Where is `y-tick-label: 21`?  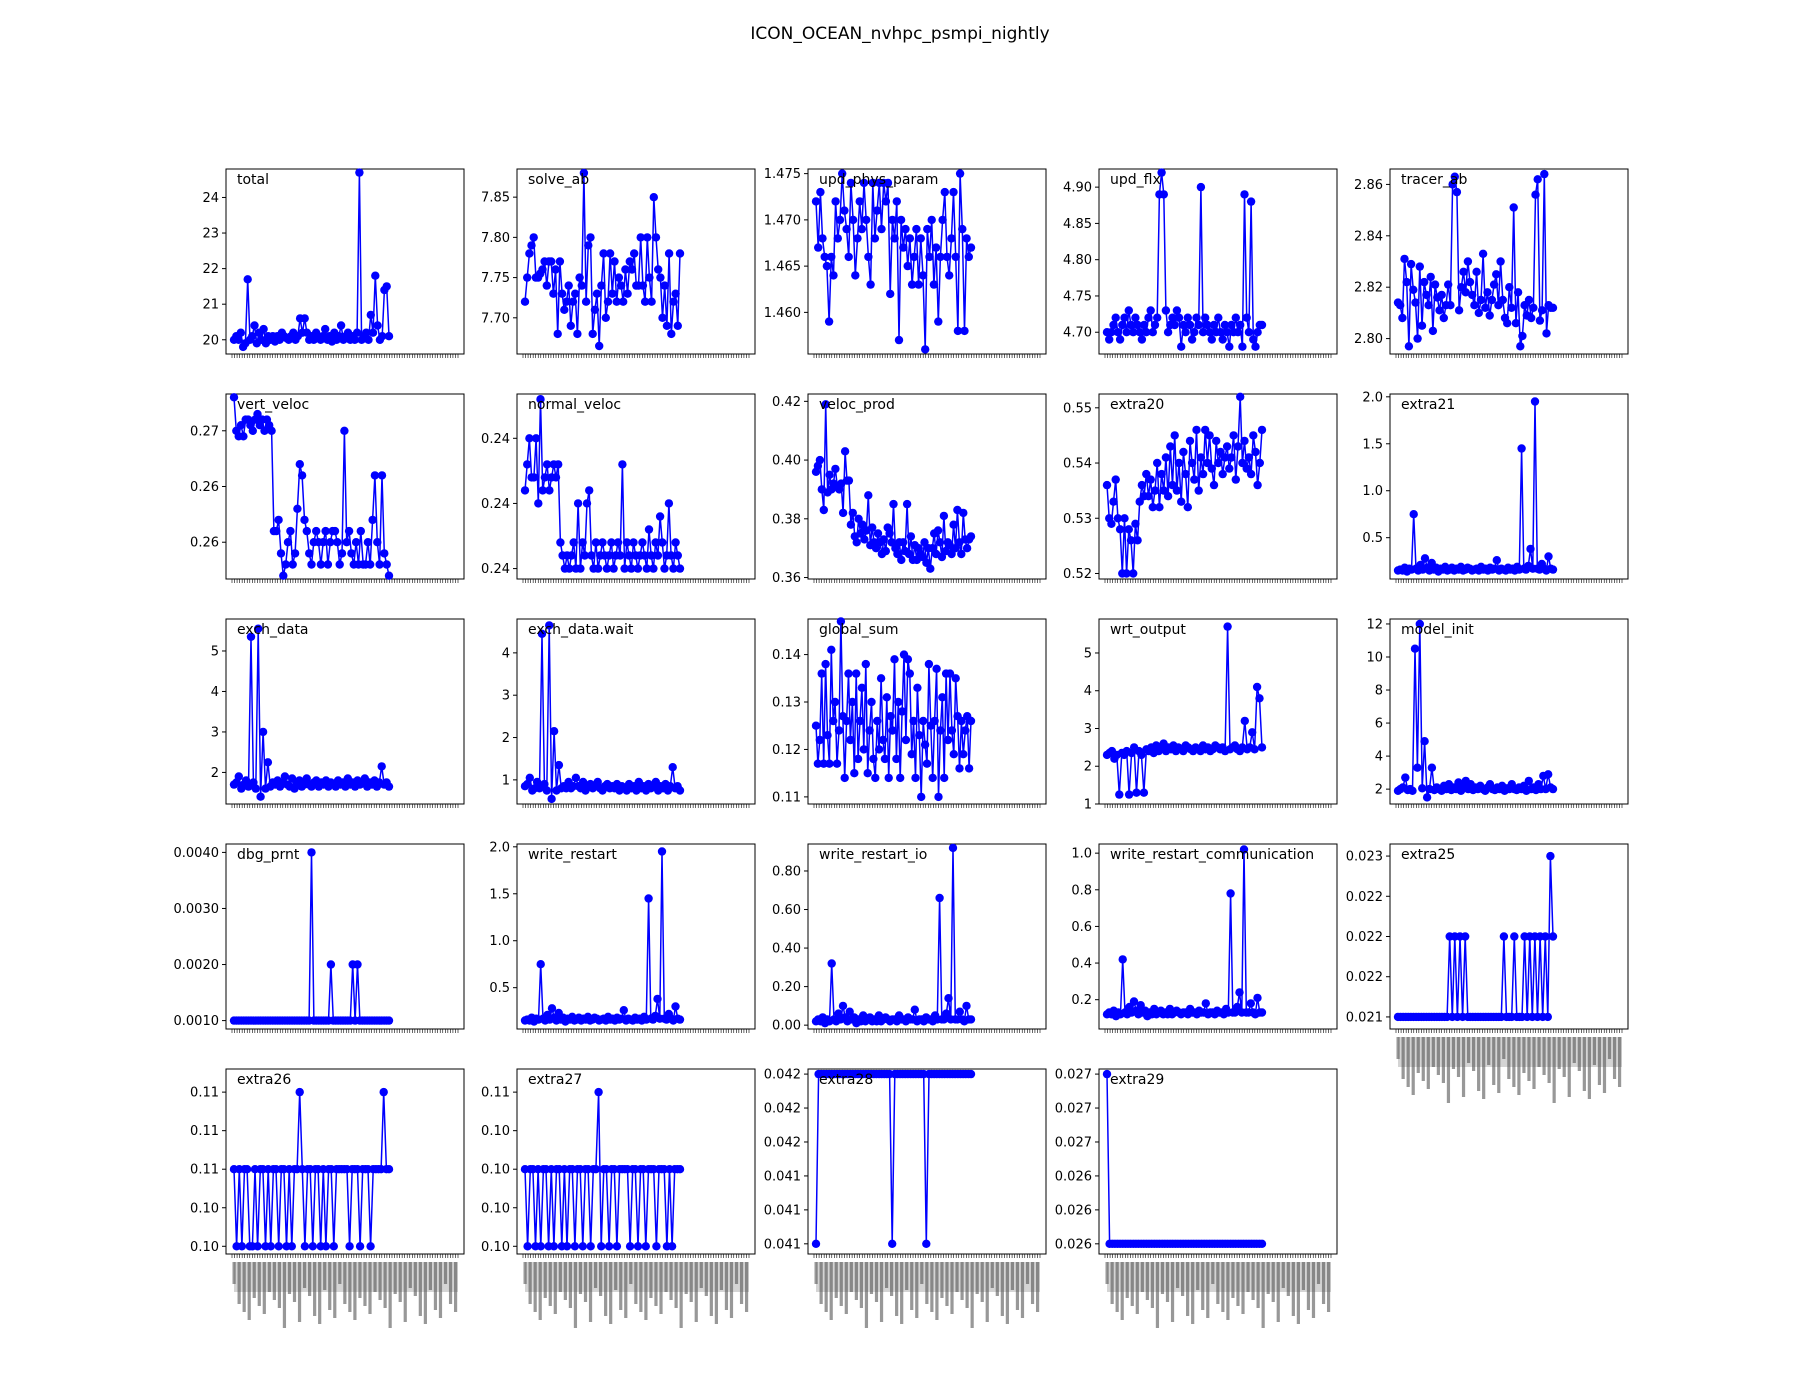
y-tick-label: 21 is located at coordinates (210, 305).